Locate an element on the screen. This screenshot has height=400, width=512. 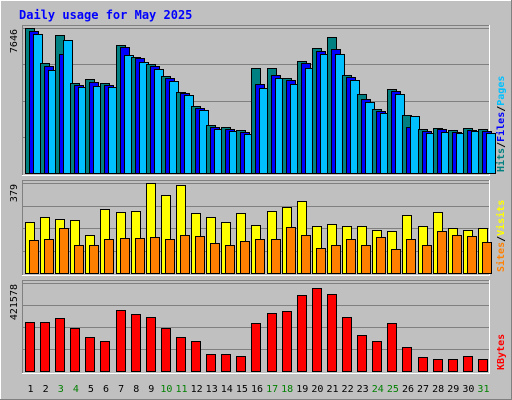
x-tick-label-day-2: 2 is located at coordinates (46, 389).